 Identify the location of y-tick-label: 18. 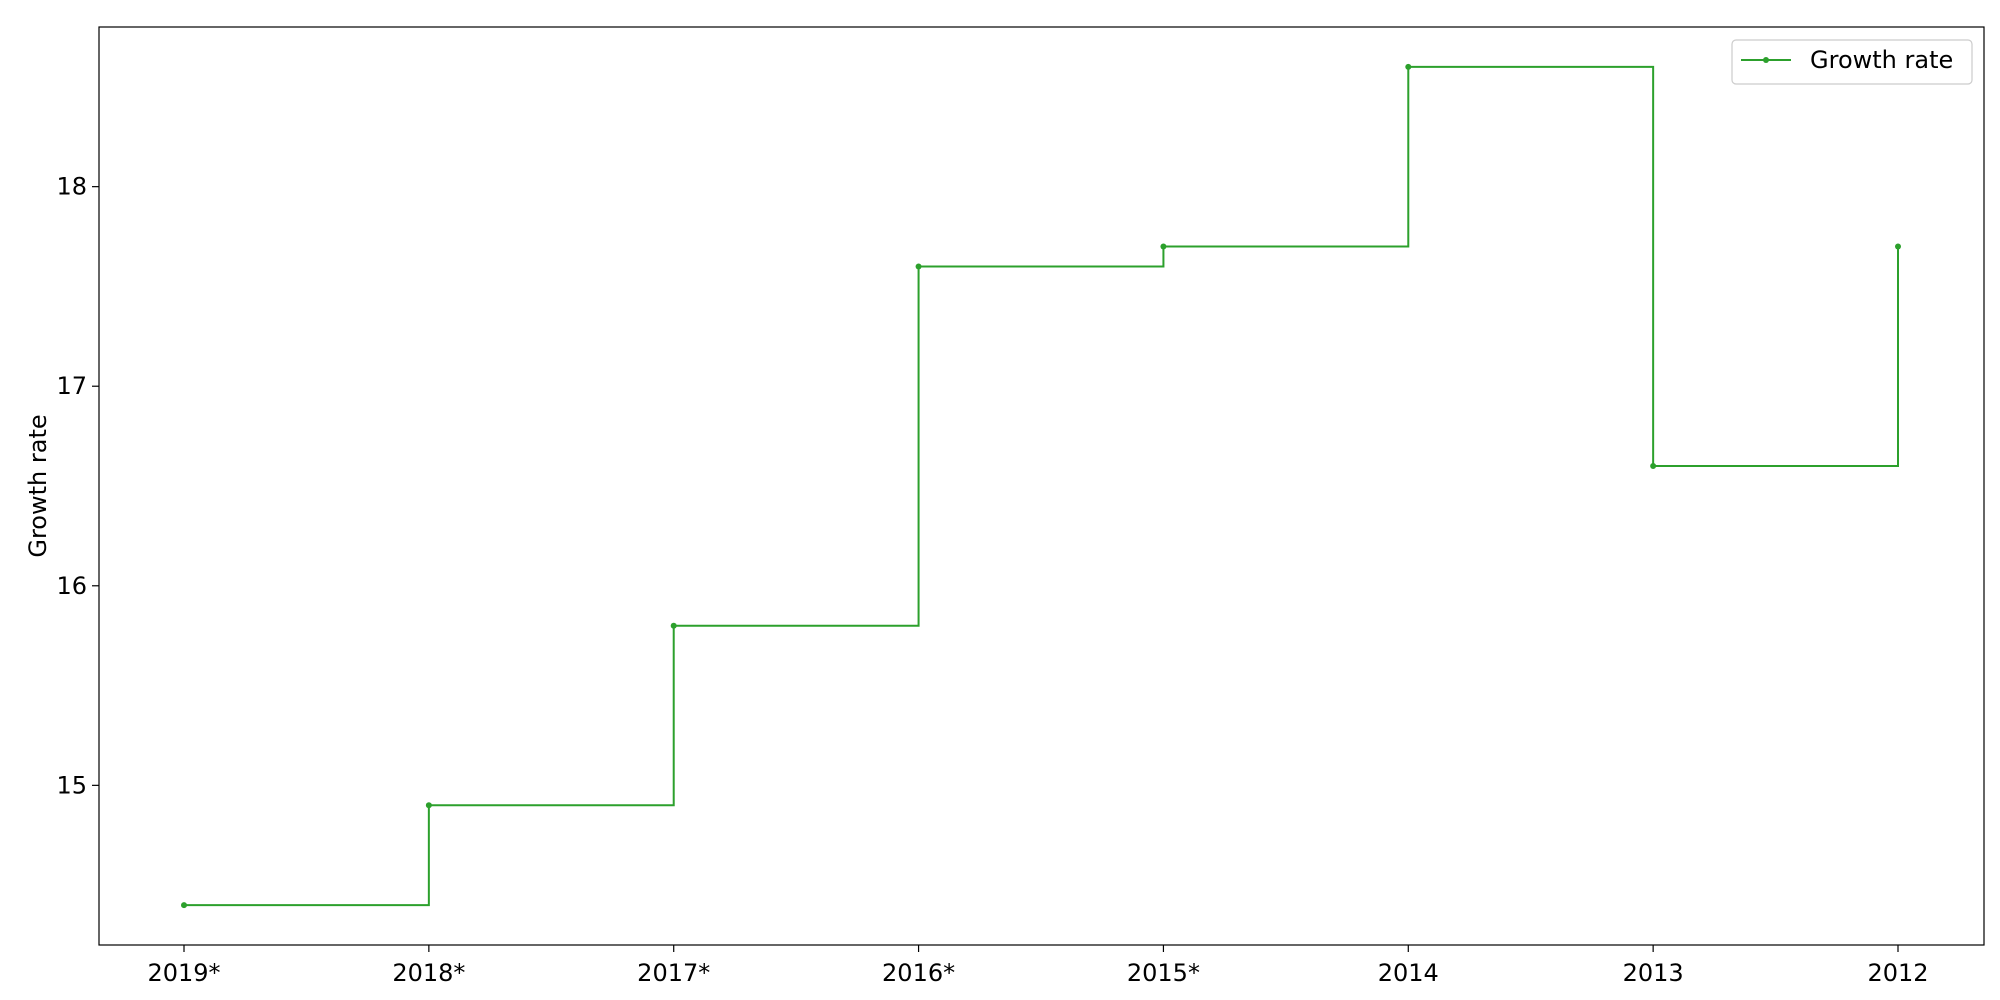
(71, 187).